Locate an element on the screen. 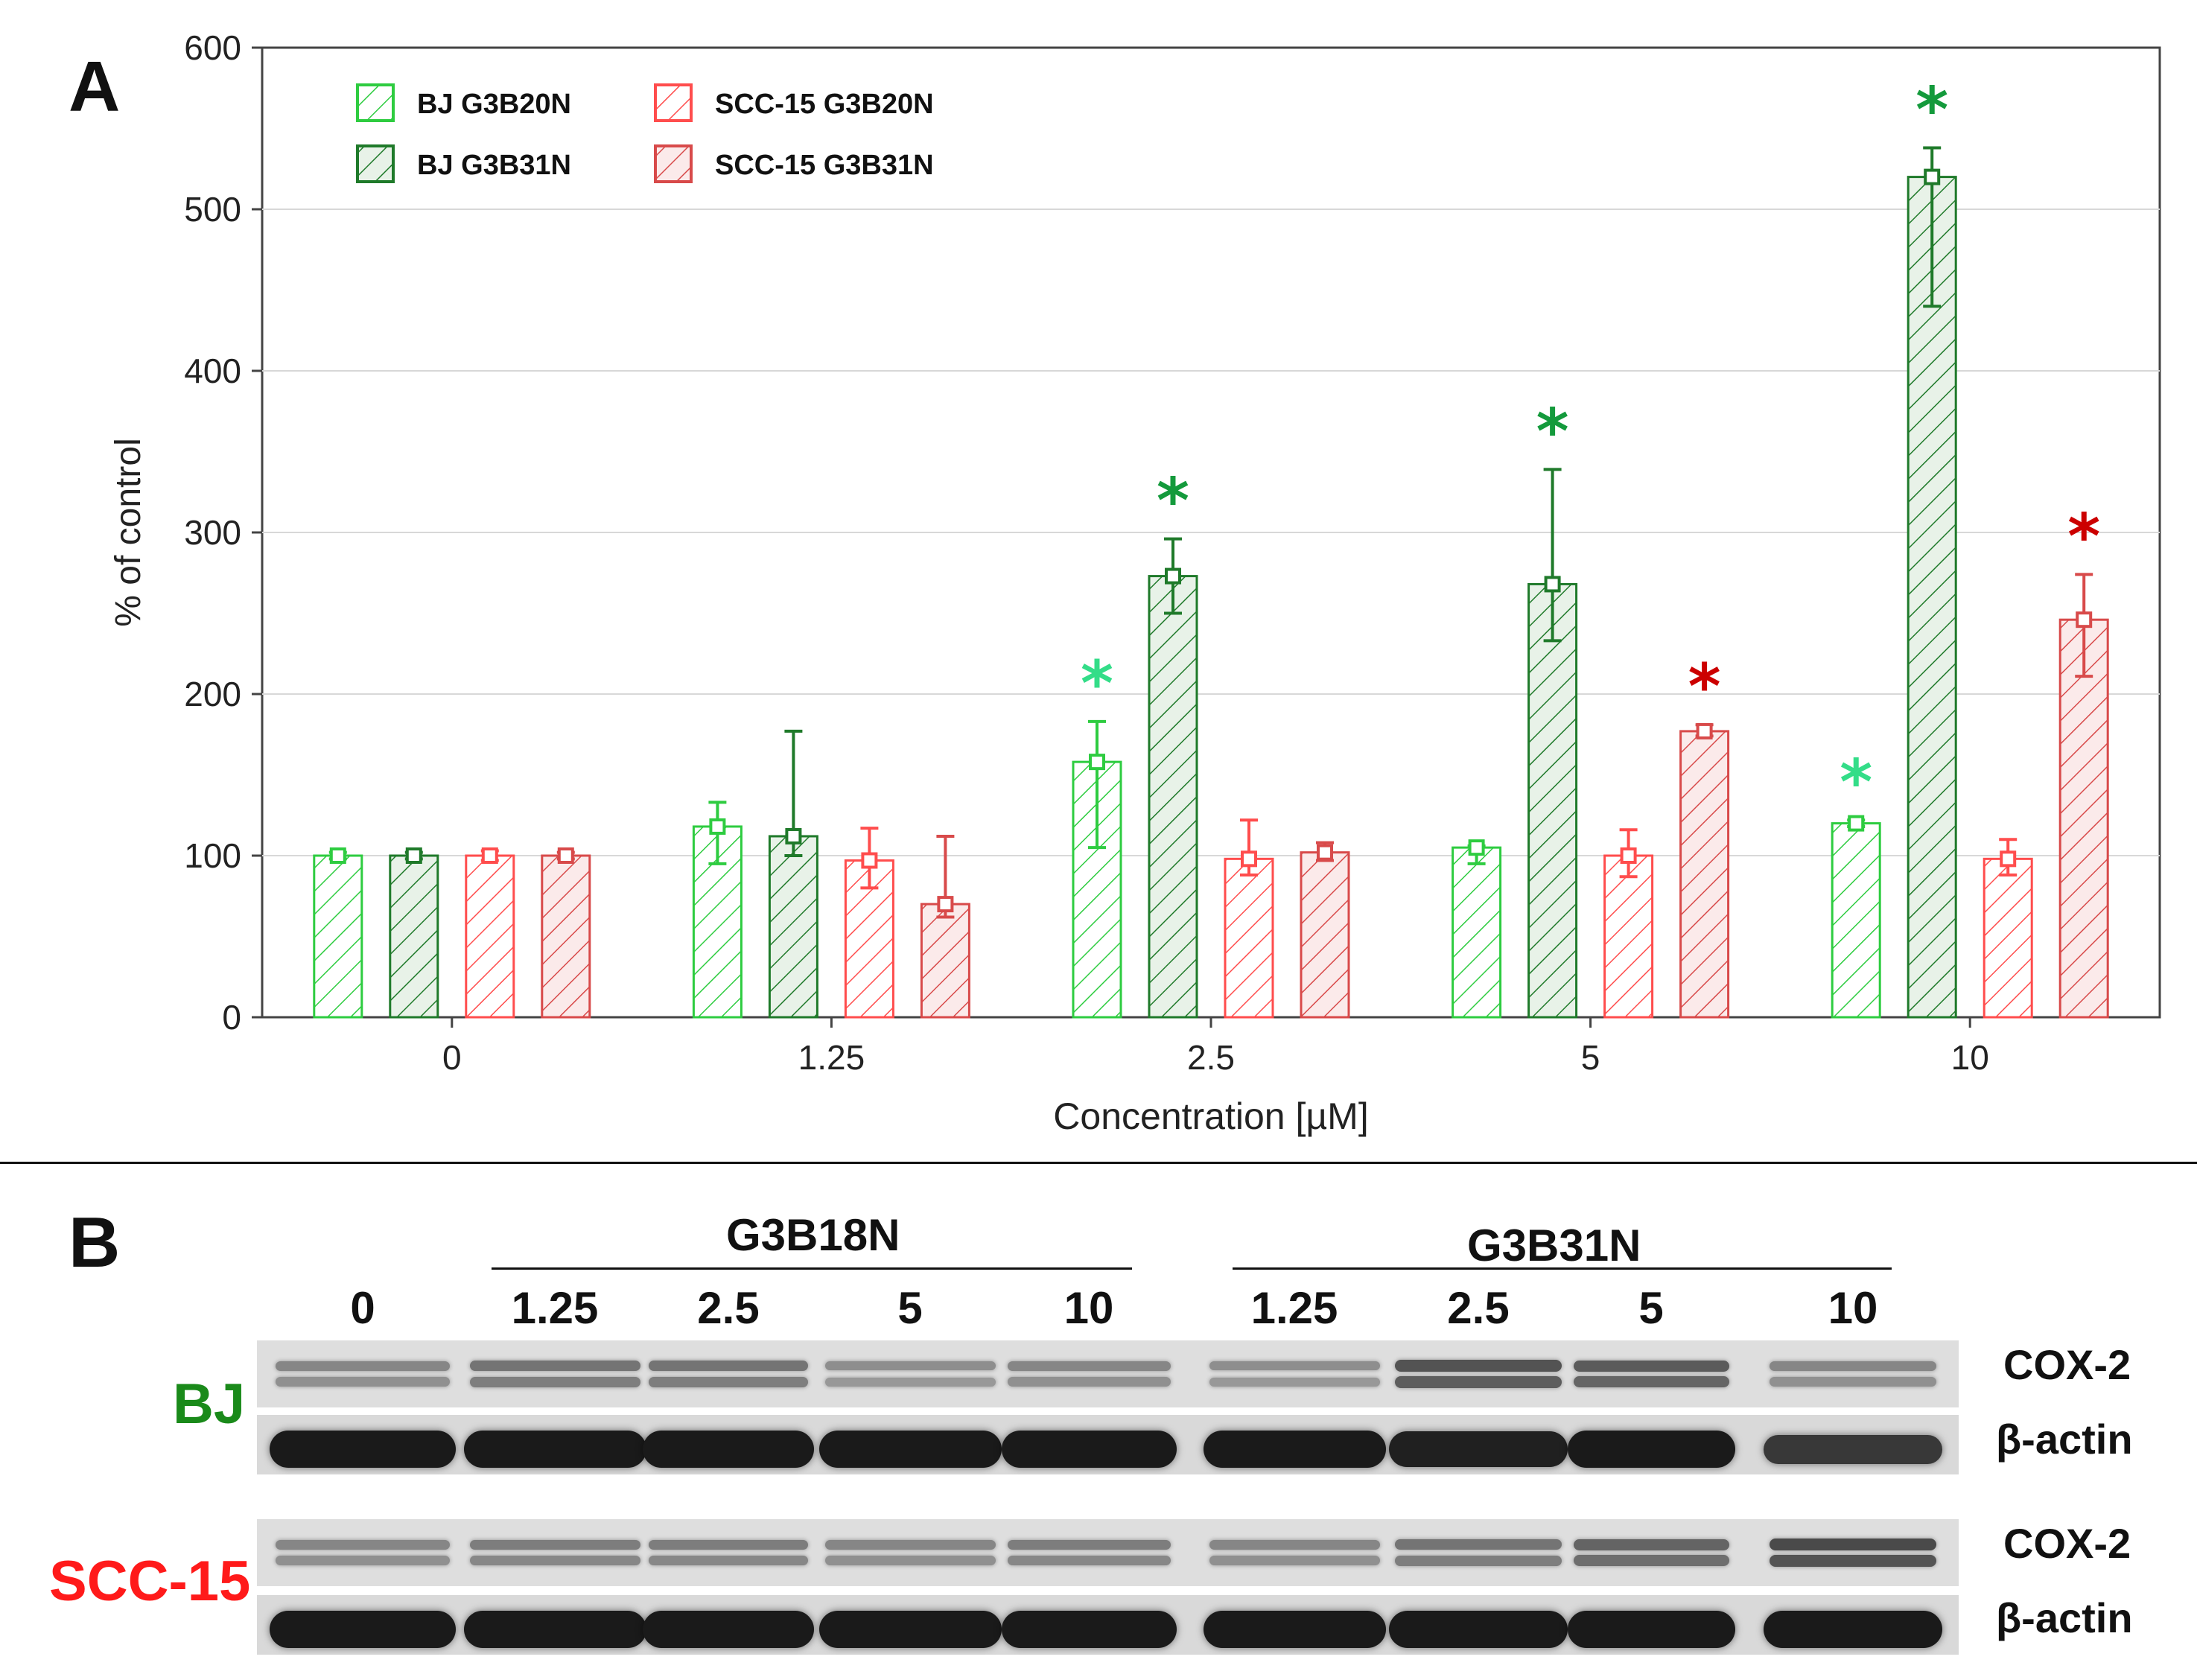 The height and width of the screenshot is (1680, 2197). lane-label: 10 is located at coordinates (1853, 1308).